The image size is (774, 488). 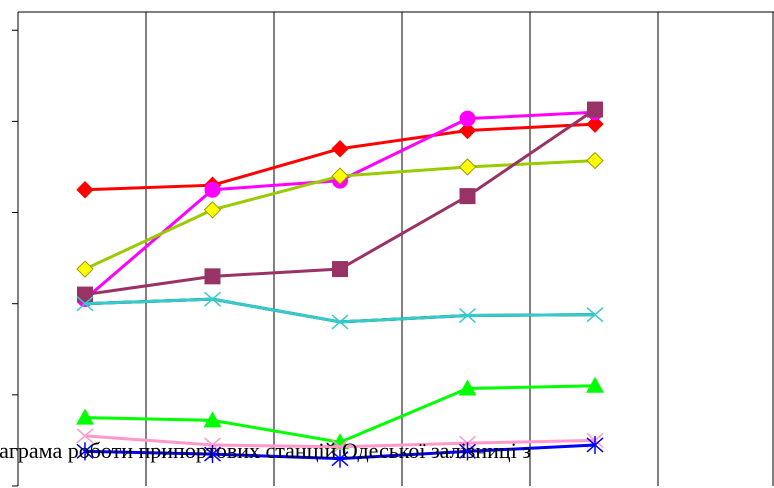 I want to click on axes, so click(x=15, y=249).